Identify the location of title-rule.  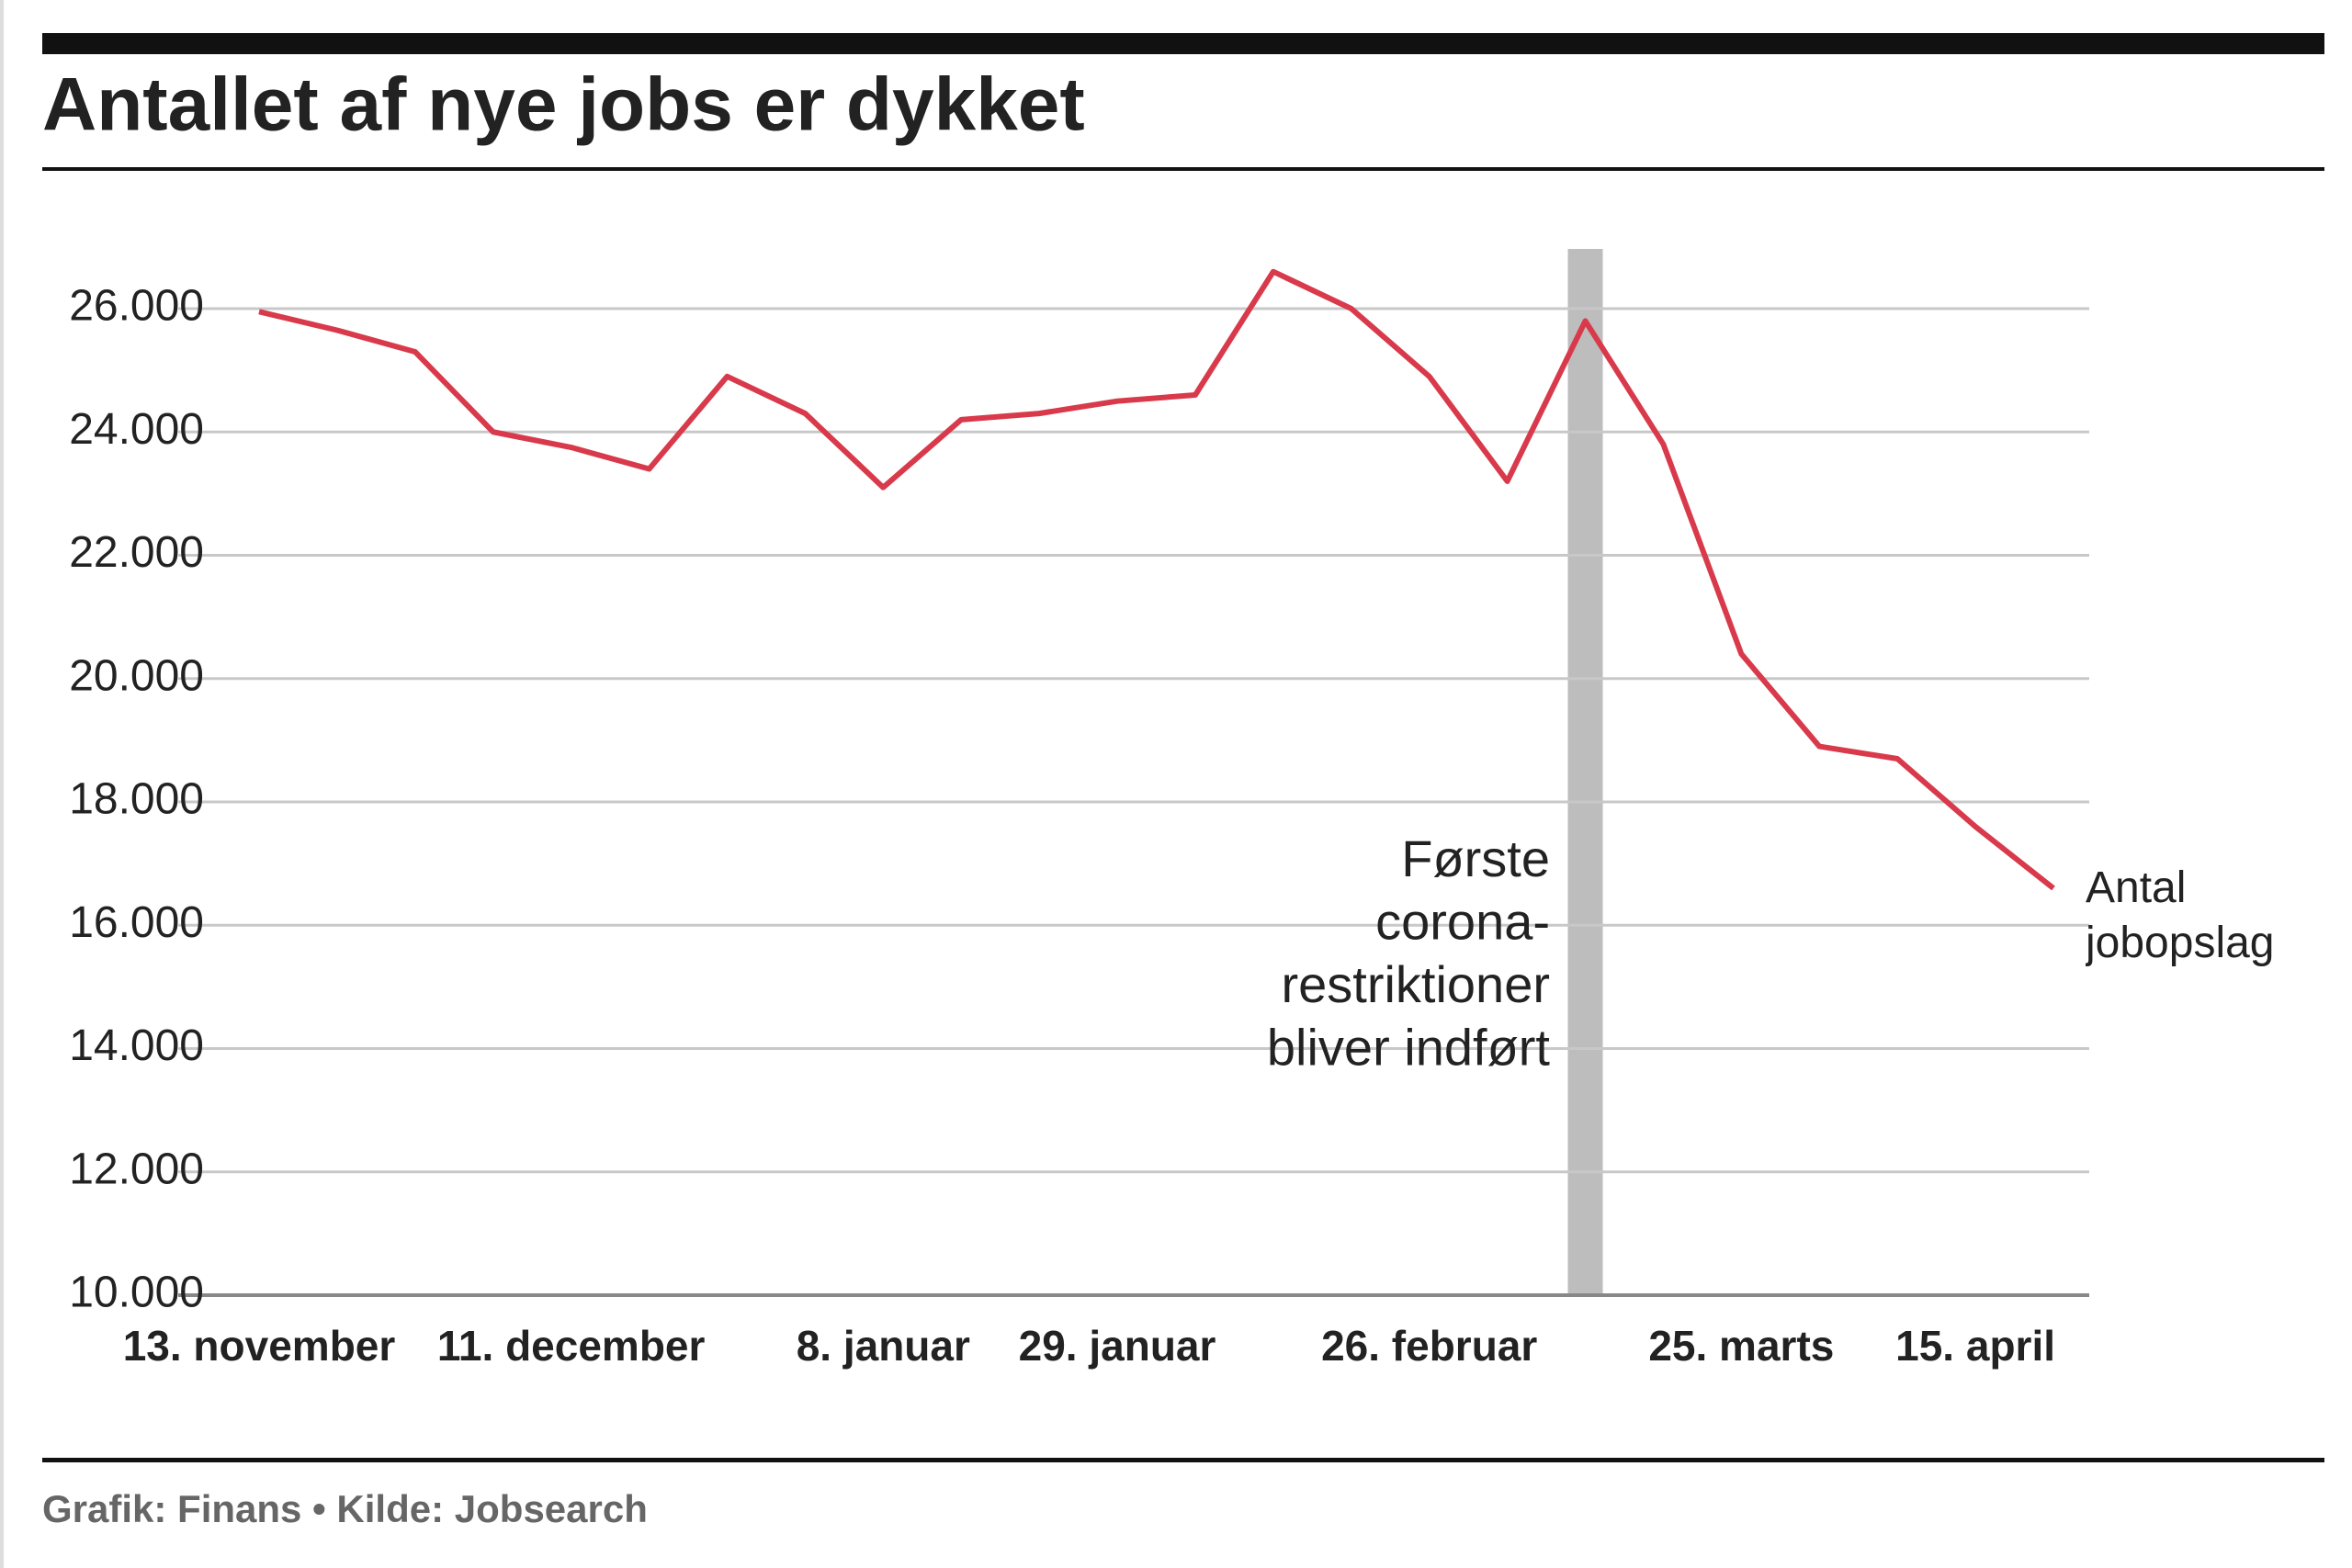
(1183, 169).